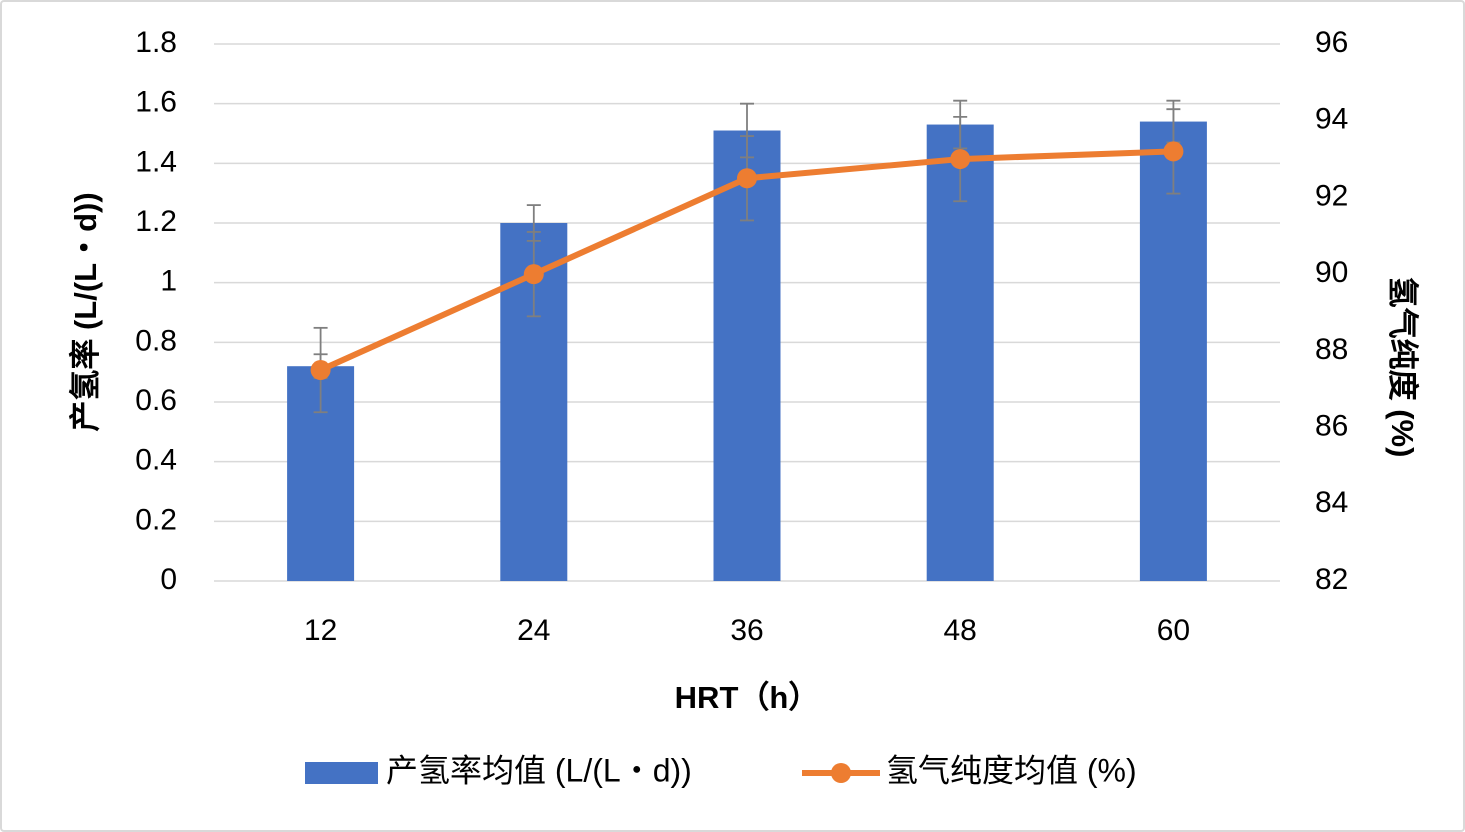 The image size is (1465, 832). What do you see at coordinates (1402, 367) in the screenshot?
I see `right-axis-title: 氢气纯度 (%)` at bounding box center [1402, 367].